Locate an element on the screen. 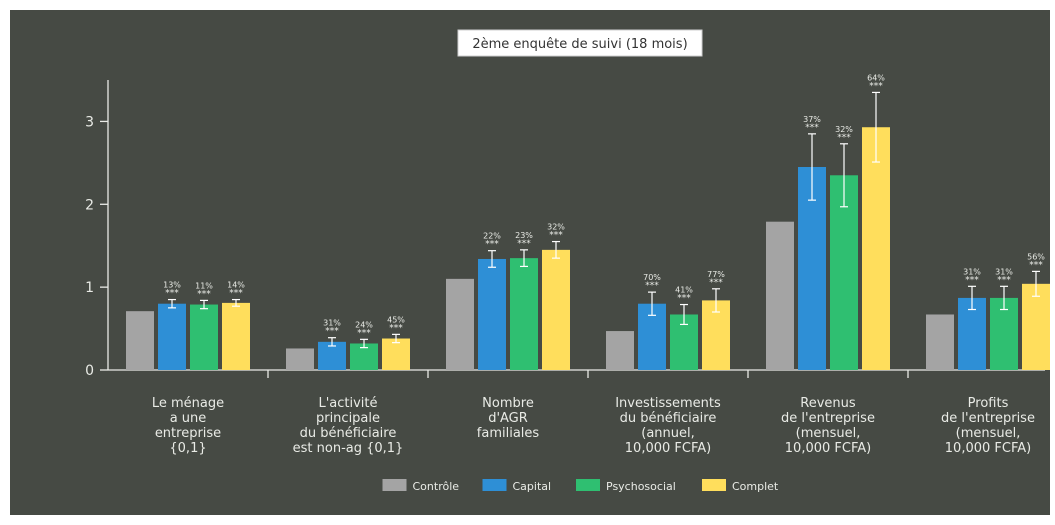 The height and width of the screenshot is (525, 1055). data-label: 64% is located at coordinates (876, 77).